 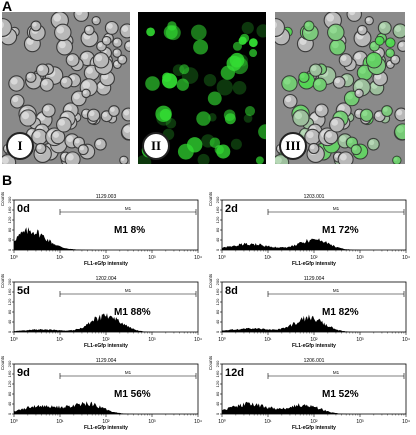 What do you see at coordinates (106, 361) in the screenshot?
I see `counts-header: 1129.004` at bounding box center [106, 361].